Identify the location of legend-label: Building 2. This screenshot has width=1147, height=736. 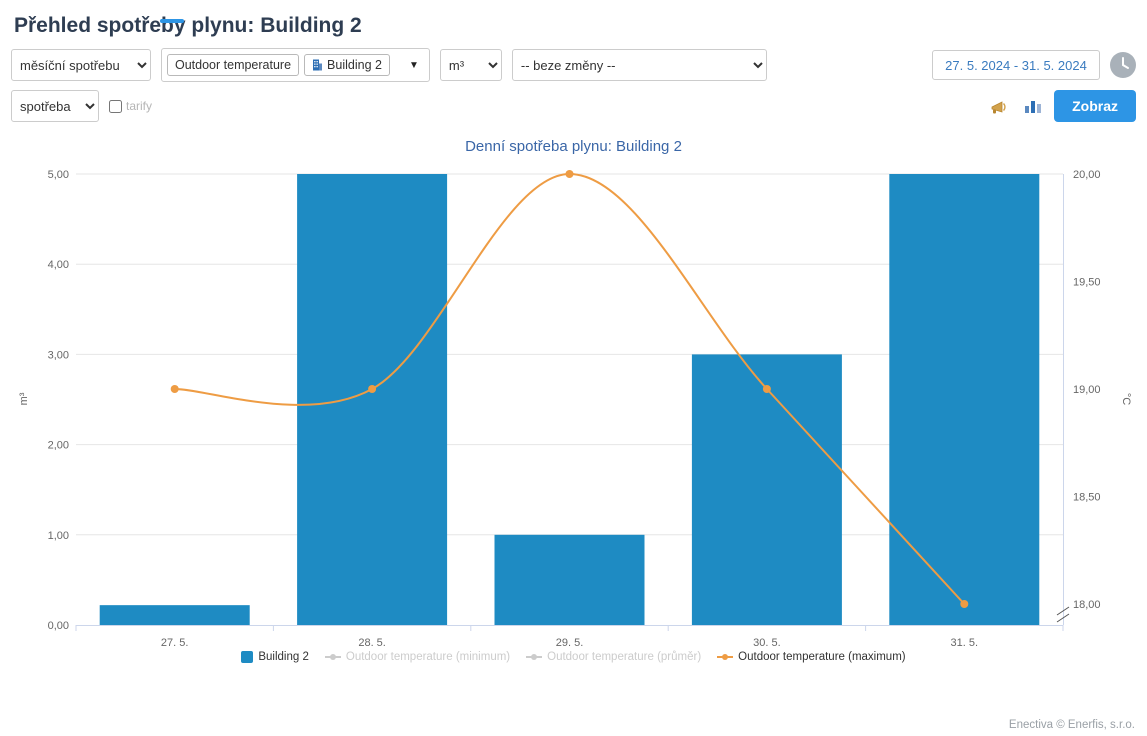
(283, 657).